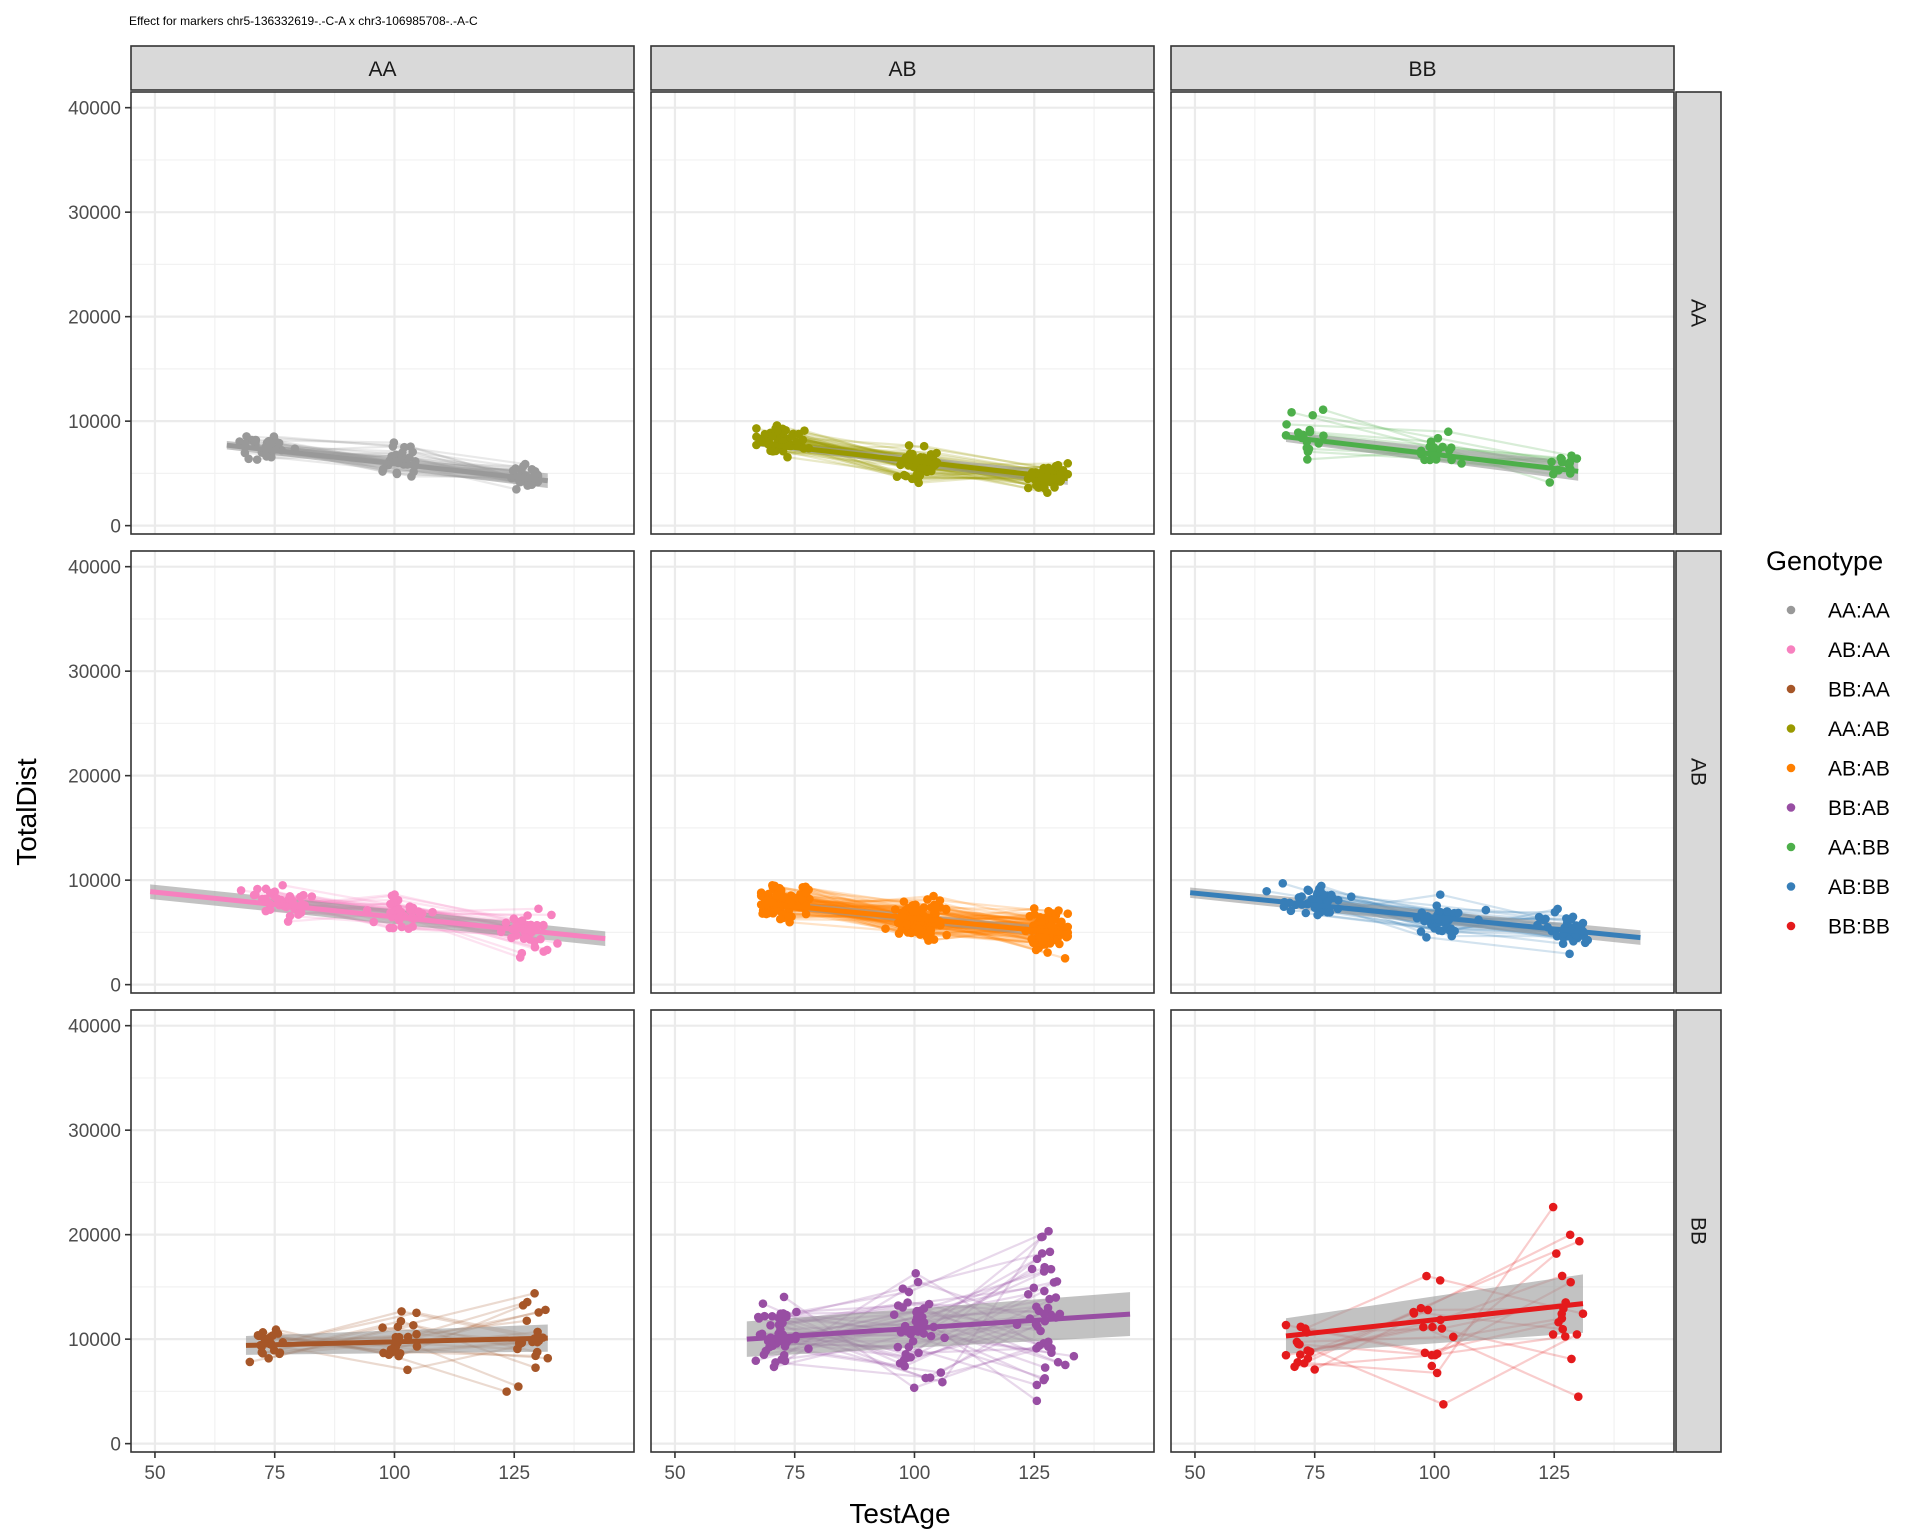 The image size is (1920, 1536). I want to click on legend-label: BB:AB, so click(1859, 808).